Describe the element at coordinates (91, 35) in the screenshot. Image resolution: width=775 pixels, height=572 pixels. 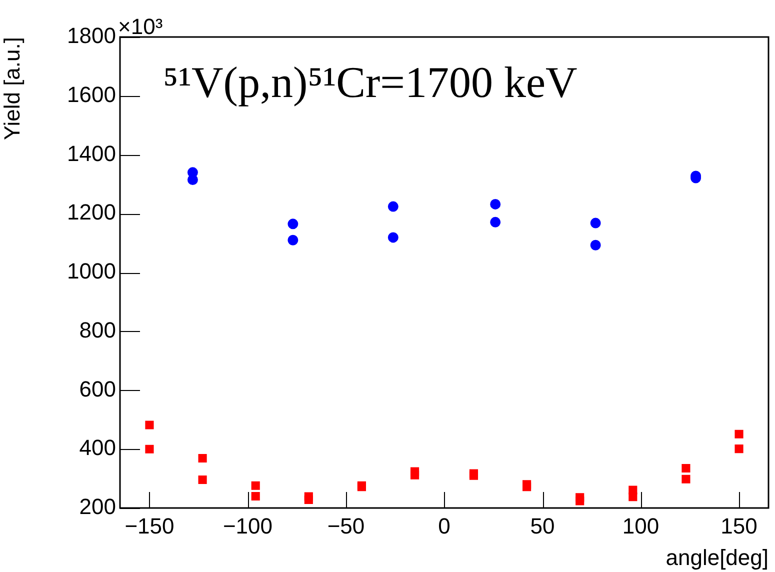
I see `y-tick-label: 1800` at that location.